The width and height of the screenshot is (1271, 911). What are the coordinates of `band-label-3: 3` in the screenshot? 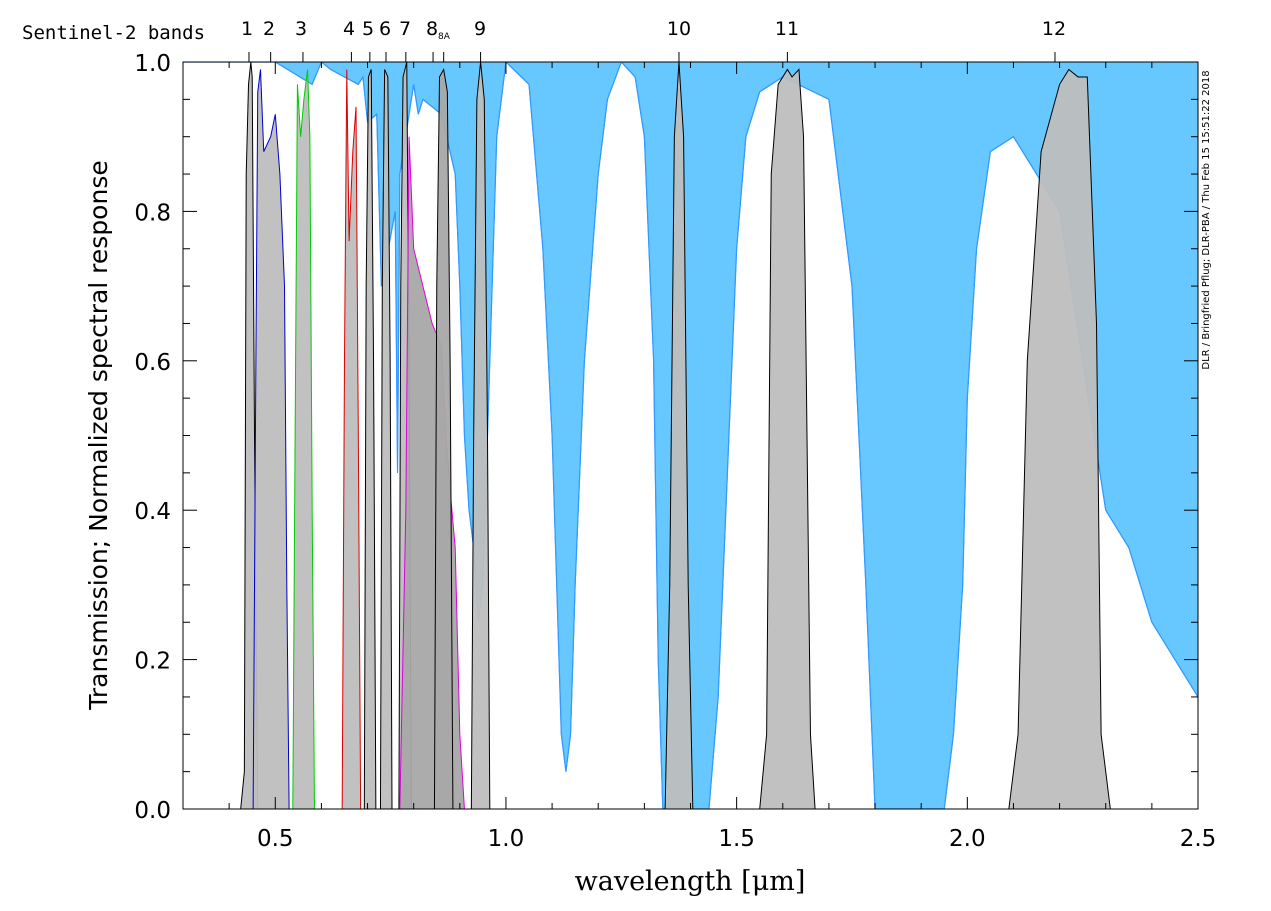 It's located at (301, 29).